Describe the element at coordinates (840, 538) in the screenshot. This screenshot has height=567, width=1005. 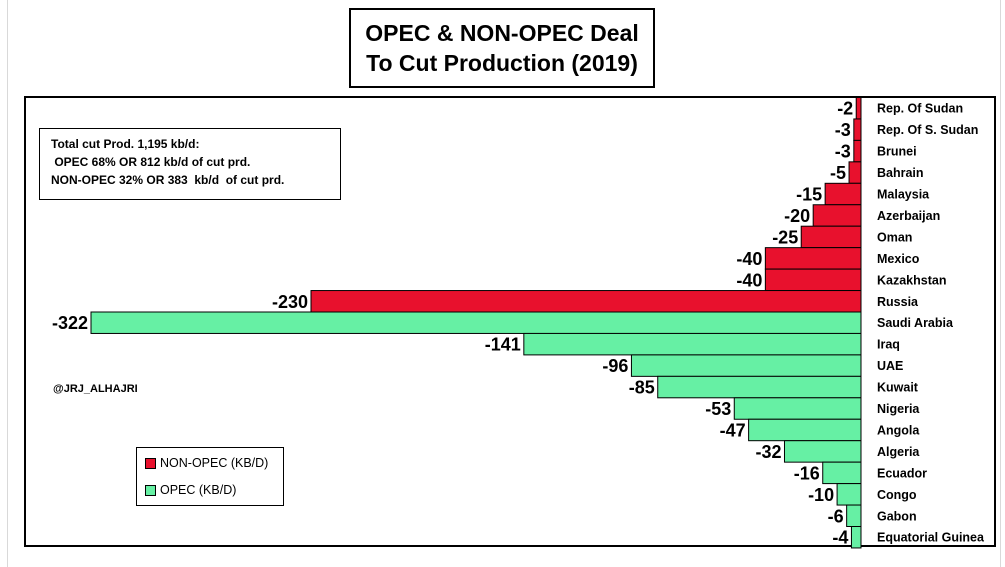
I see `value-label: -4` at that location.